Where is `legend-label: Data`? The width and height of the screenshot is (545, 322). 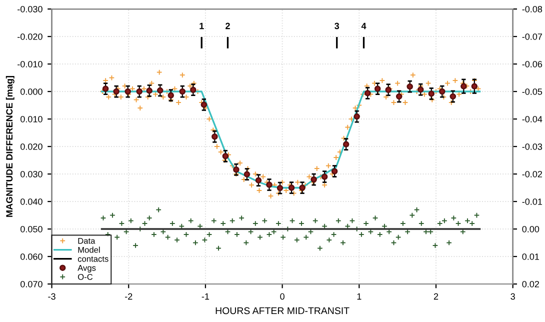 legend-label: Data is located at coordinates (87, 241).